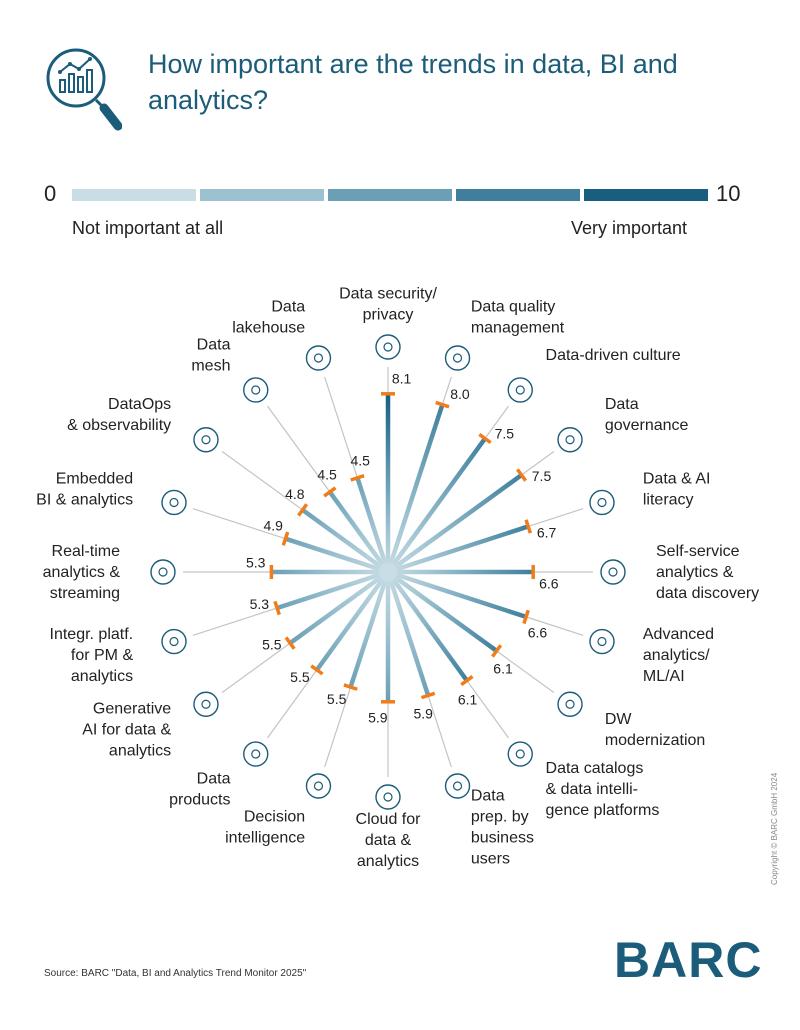  What do you see at coordinates (647, 415) in the screenshot?
I see `category-label: Data governance` at bounding box center [647, 415].